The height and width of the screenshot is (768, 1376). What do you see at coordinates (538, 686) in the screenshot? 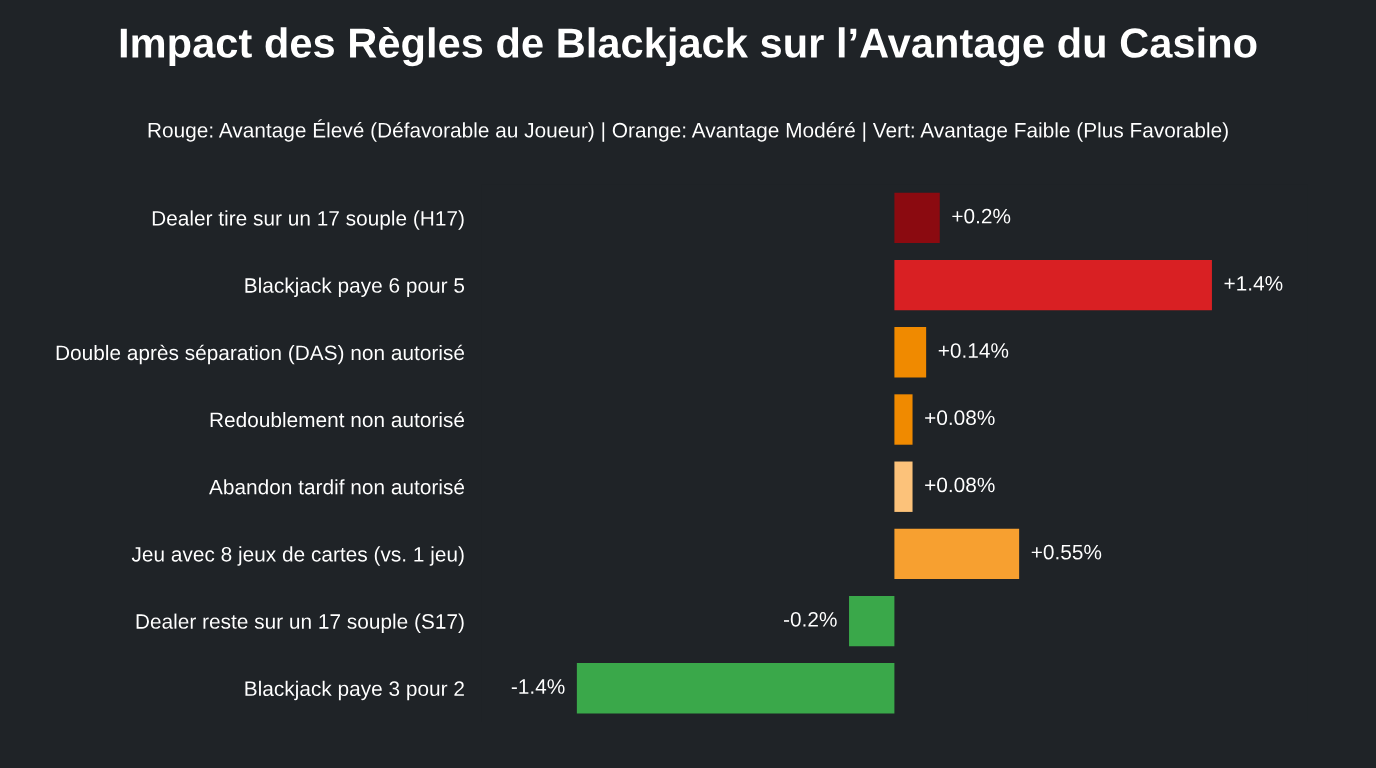
I see `data-label: -1.4%` at bounding box center [538, 686].